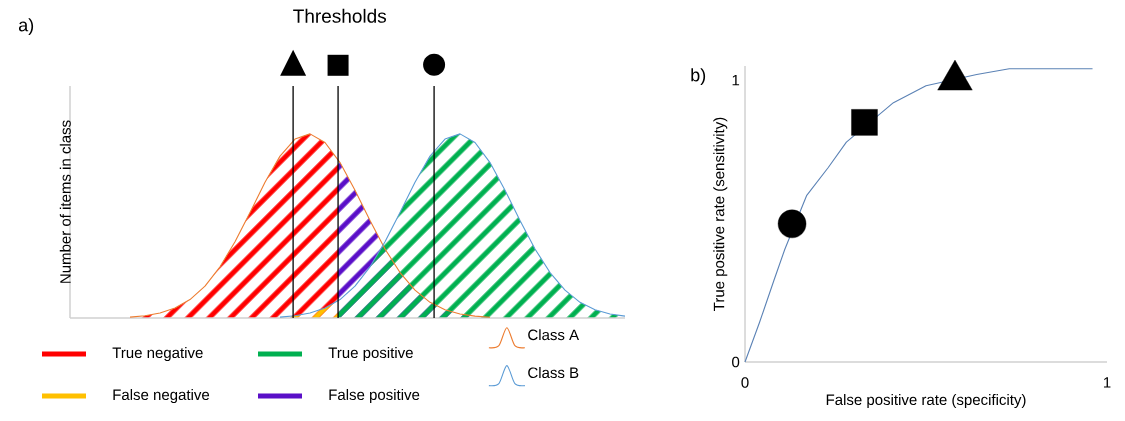  I want to click on legend-label: Class A, so click(554, 335).